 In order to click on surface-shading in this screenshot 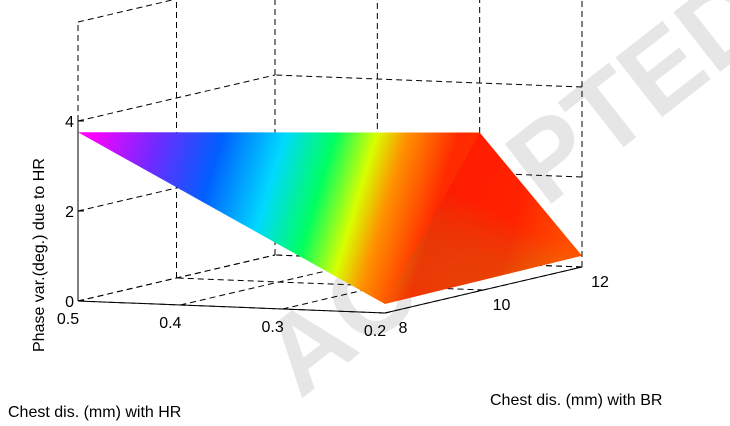, I will do `click(483, 218)`.